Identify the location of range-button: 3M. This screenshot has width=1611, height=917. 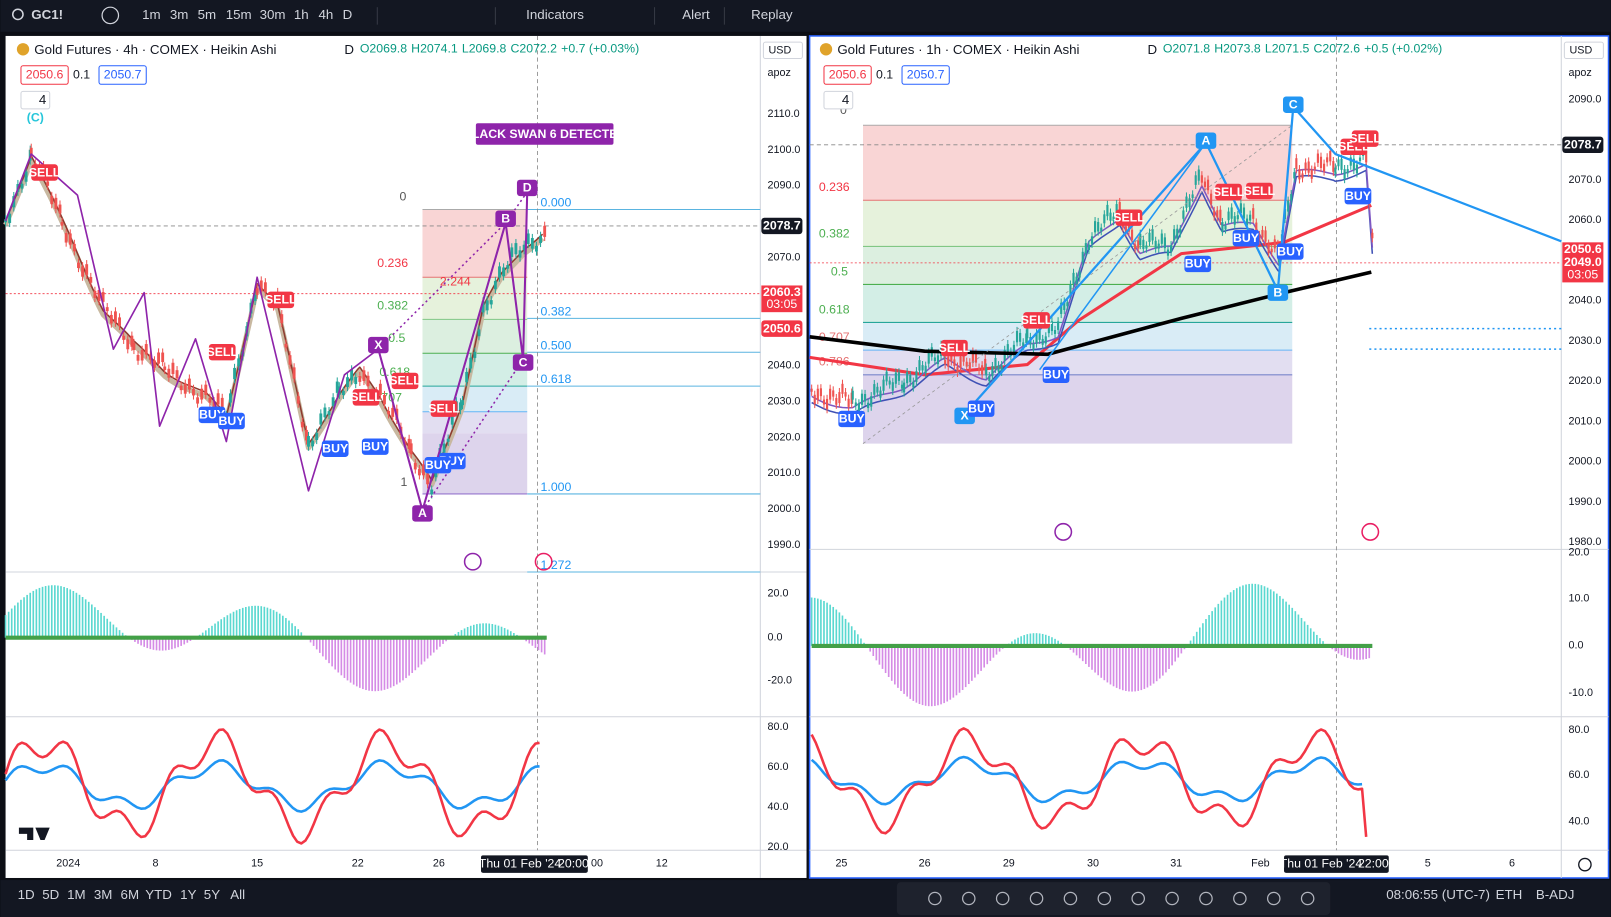
(103, 894).